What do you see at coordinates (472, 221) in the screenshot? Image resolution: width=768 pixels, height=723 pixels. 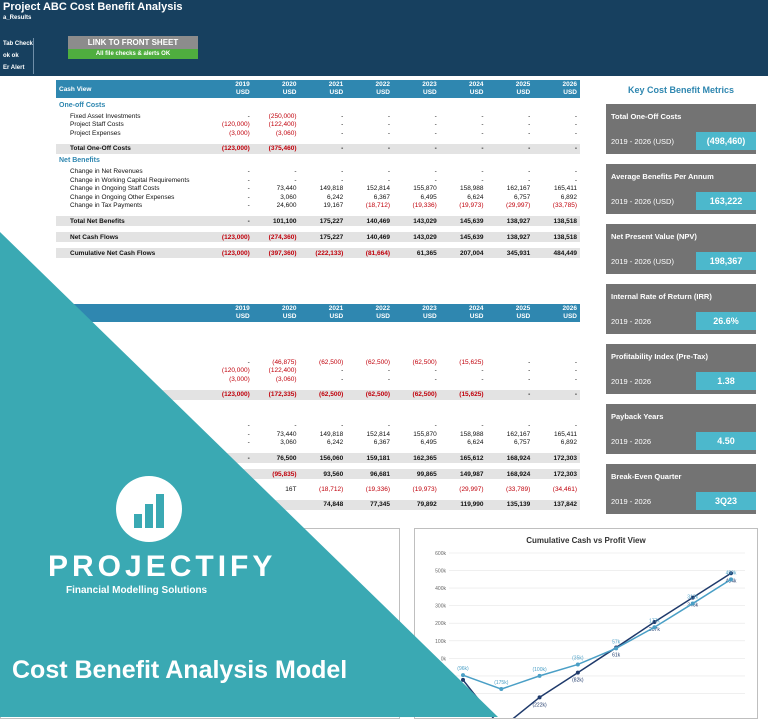 I see `table-cell: 145,639` at bounding box center [472, 221].